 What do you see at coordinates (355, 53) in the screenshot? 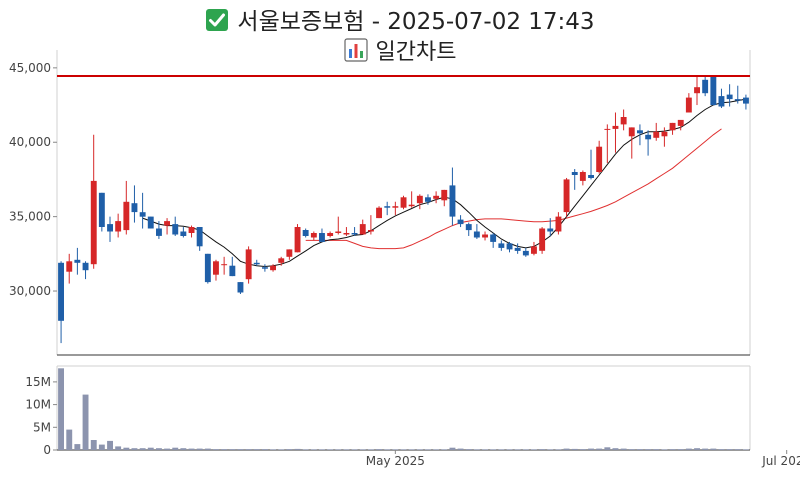
I see `bar-chart-icon` at bounding box center [355, 53].